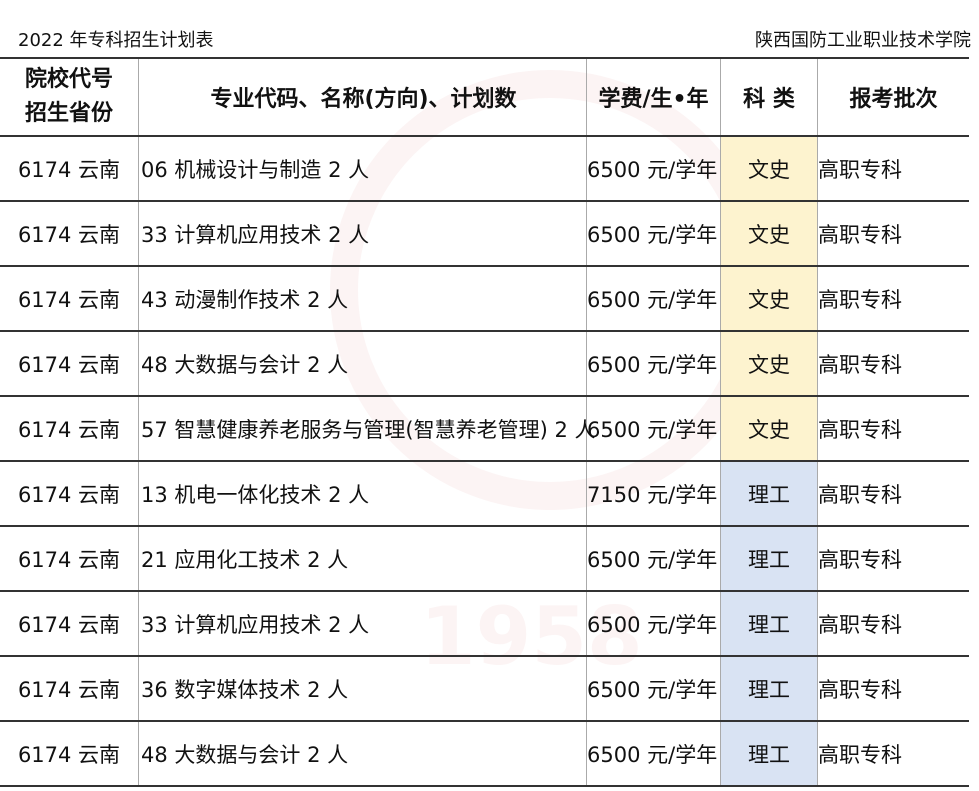  Describe the element at coordinates (769, 97) in the screenshot. I see `header-category: 科 类` at that location.